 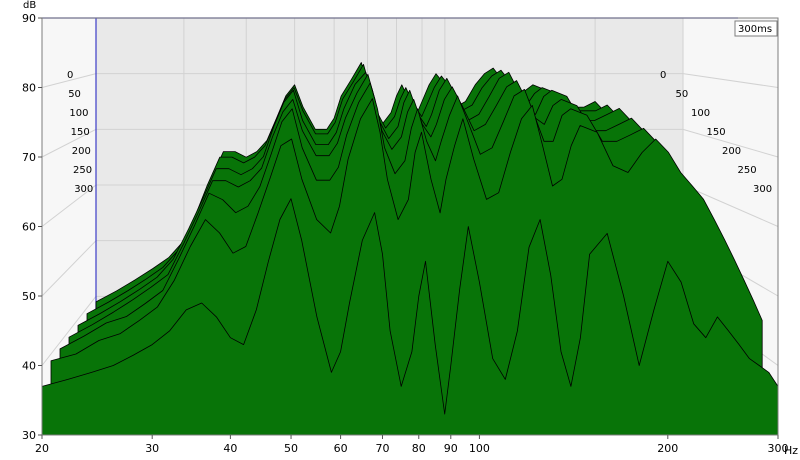 I want to click on x-tick-label: 70, so click(x=382, y=448).